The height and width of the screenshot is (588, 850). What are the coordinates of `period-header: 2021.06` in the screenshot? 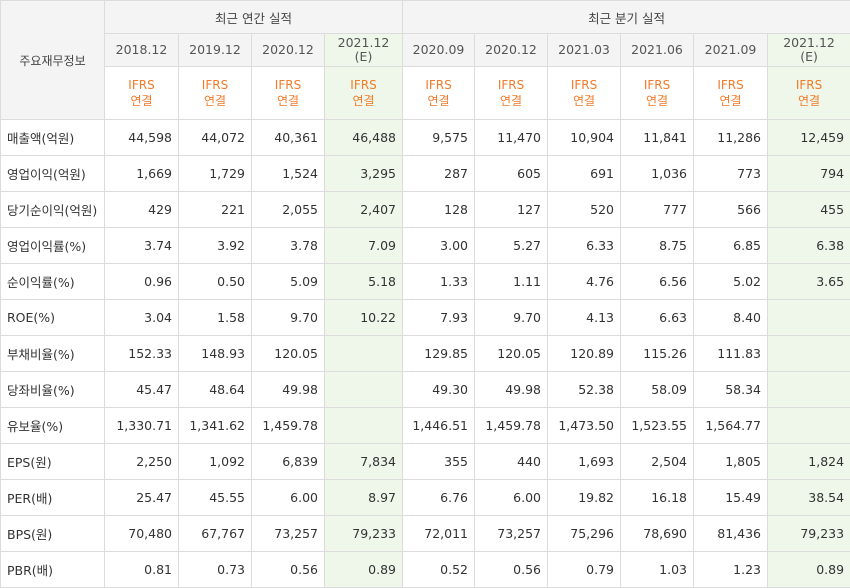 It's located at (657, 50).